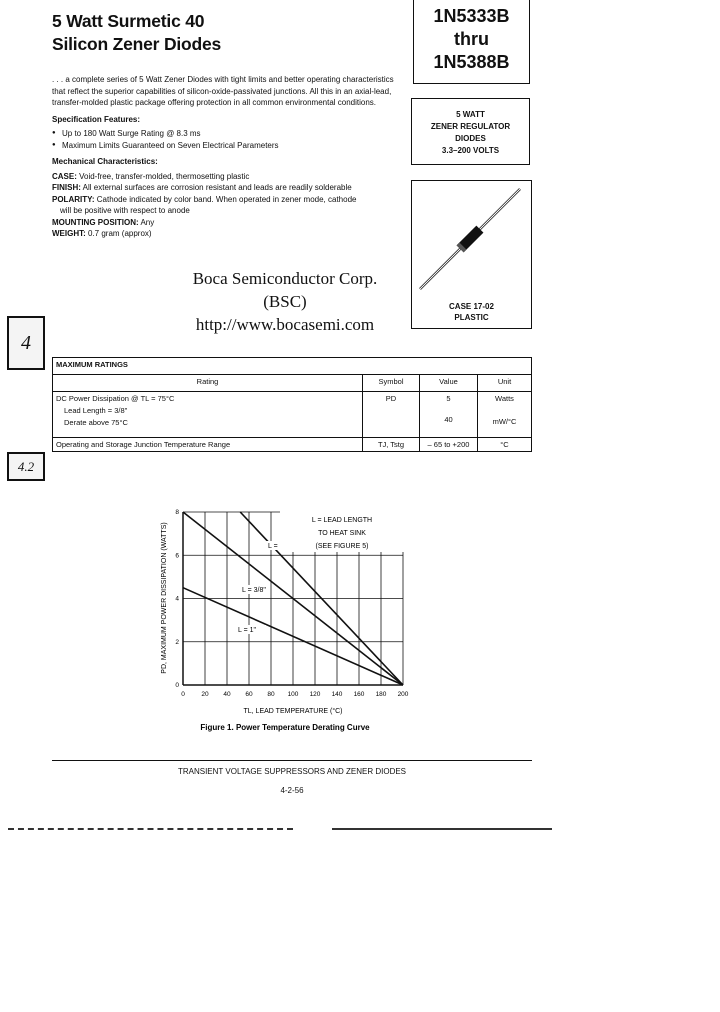  What do you see at coordinates (177, 642) in the screenshot?
I see `y-tick-label: 2` at bounding box center [177, 642].